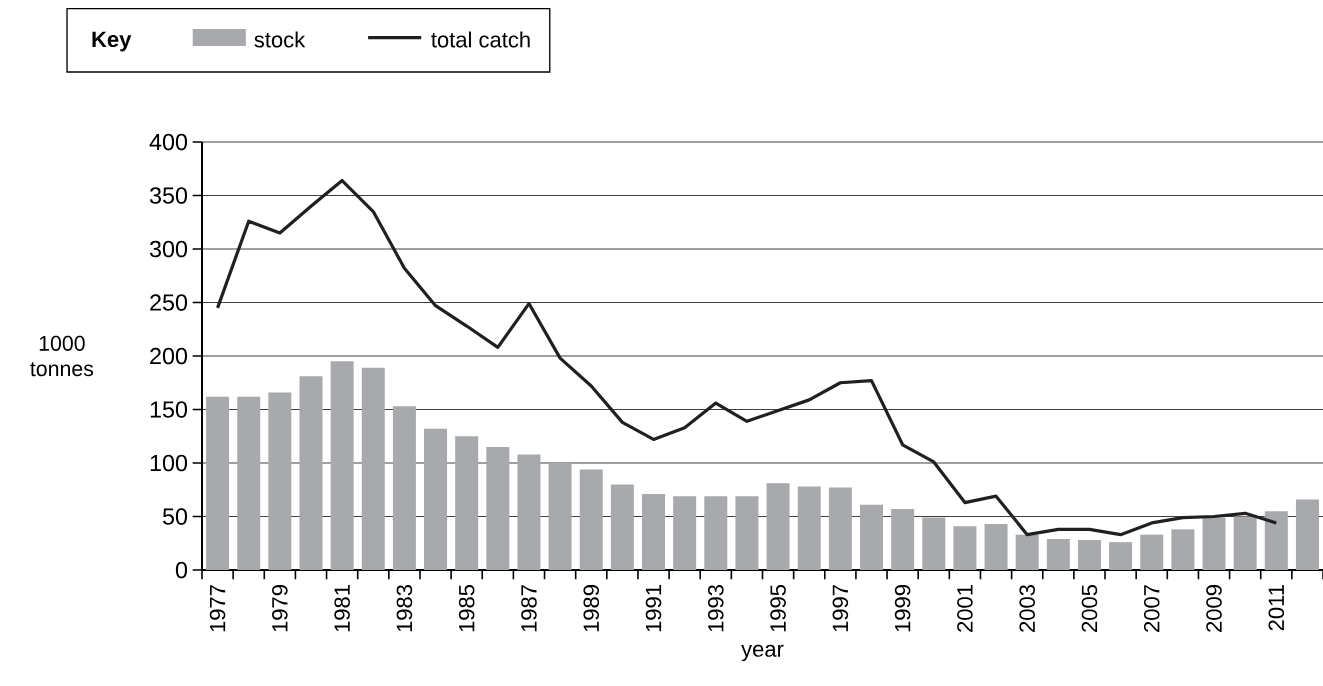 The image size is (1323, 686). I want to click on x-tick-label: 1985, so click(466, 608).